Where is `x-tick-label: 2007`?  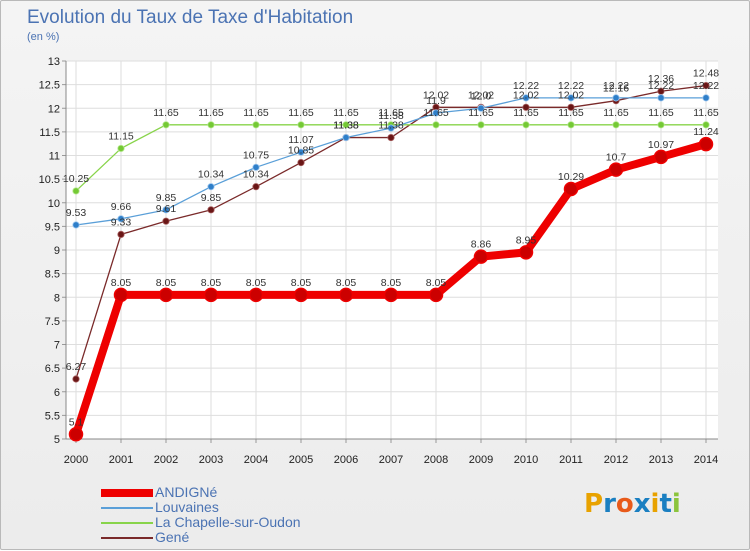 x-tick-label: 2007 is located at coordinates (391, 460).